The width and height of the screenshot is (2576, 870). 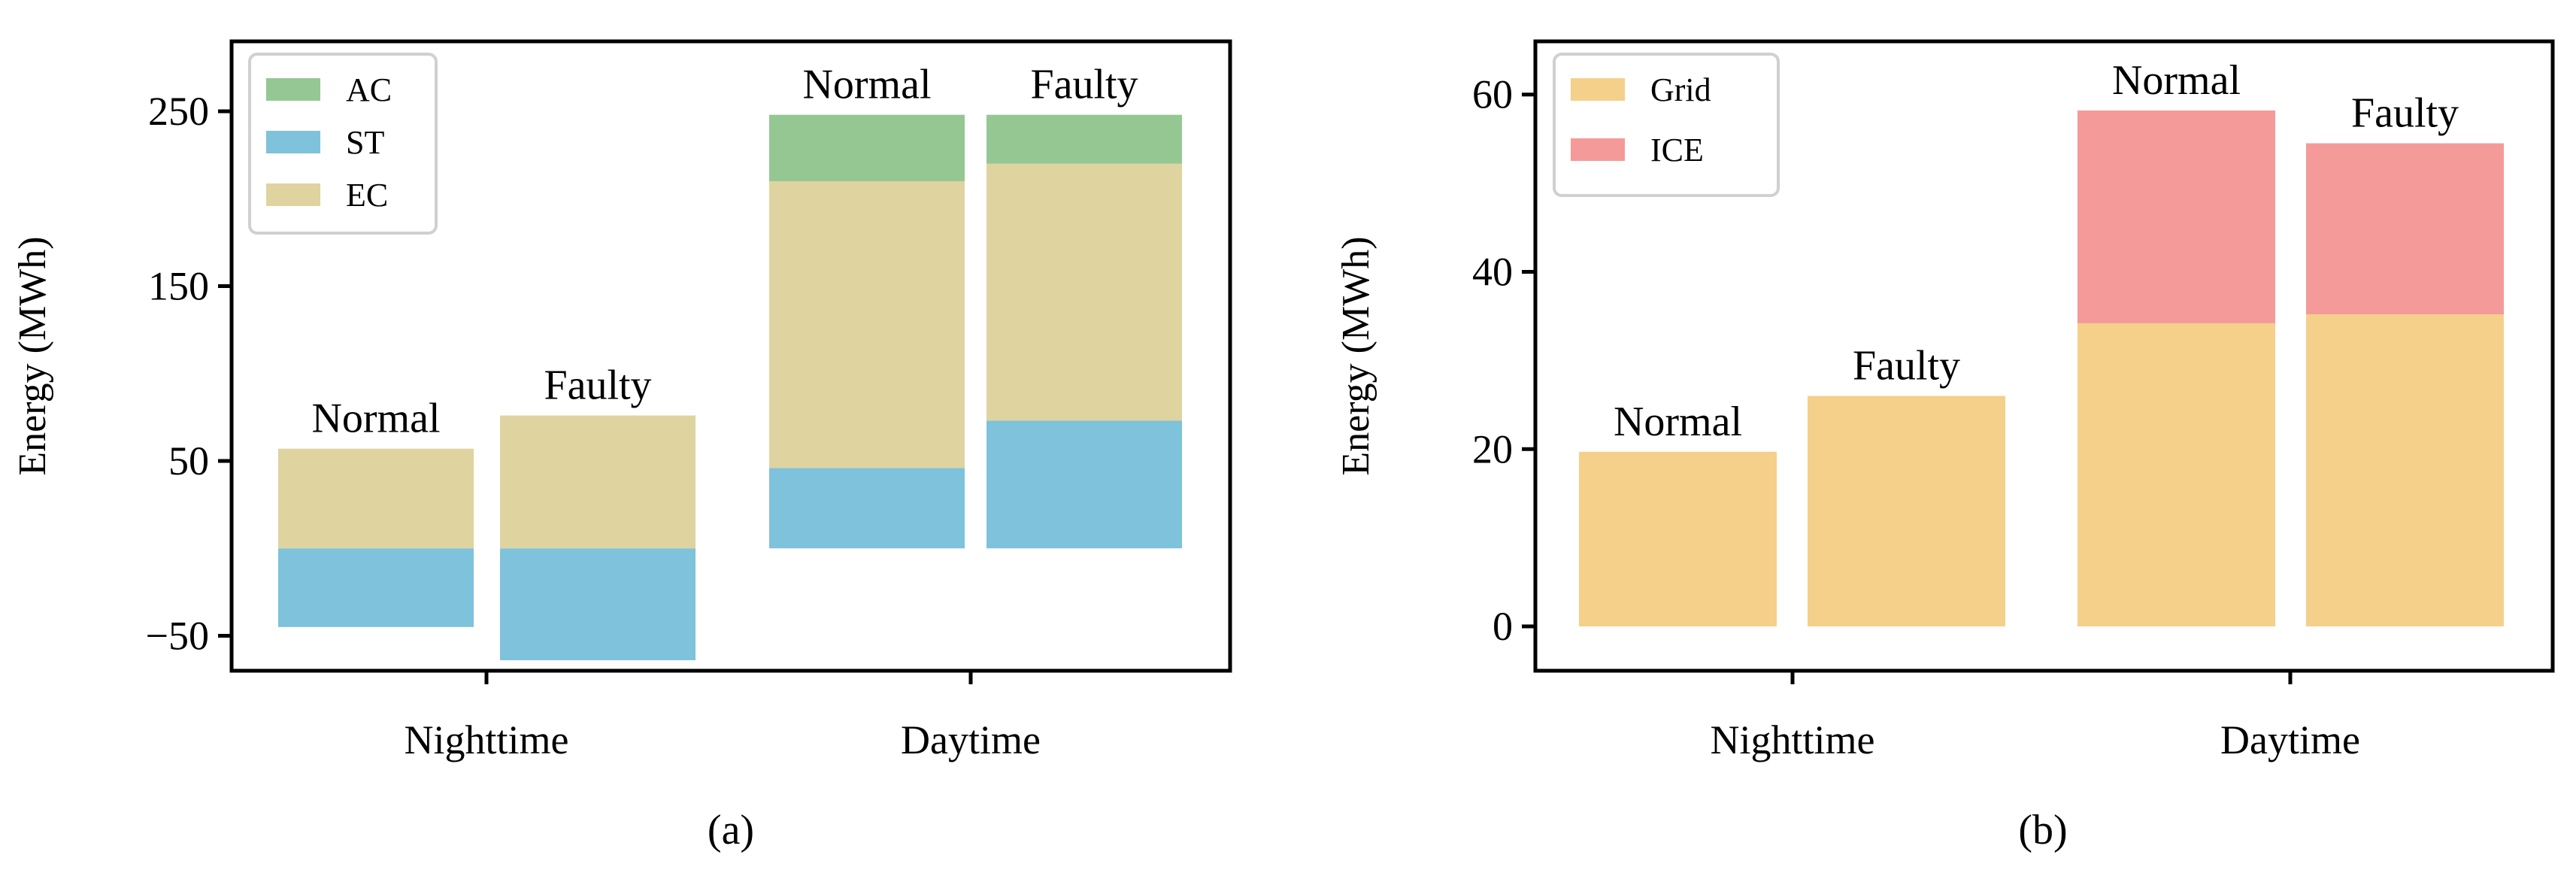 What do you see at coordinates (178, 112) in the screenshot?
I see `y-tick-label: 250` at bounding box center [178, 112].